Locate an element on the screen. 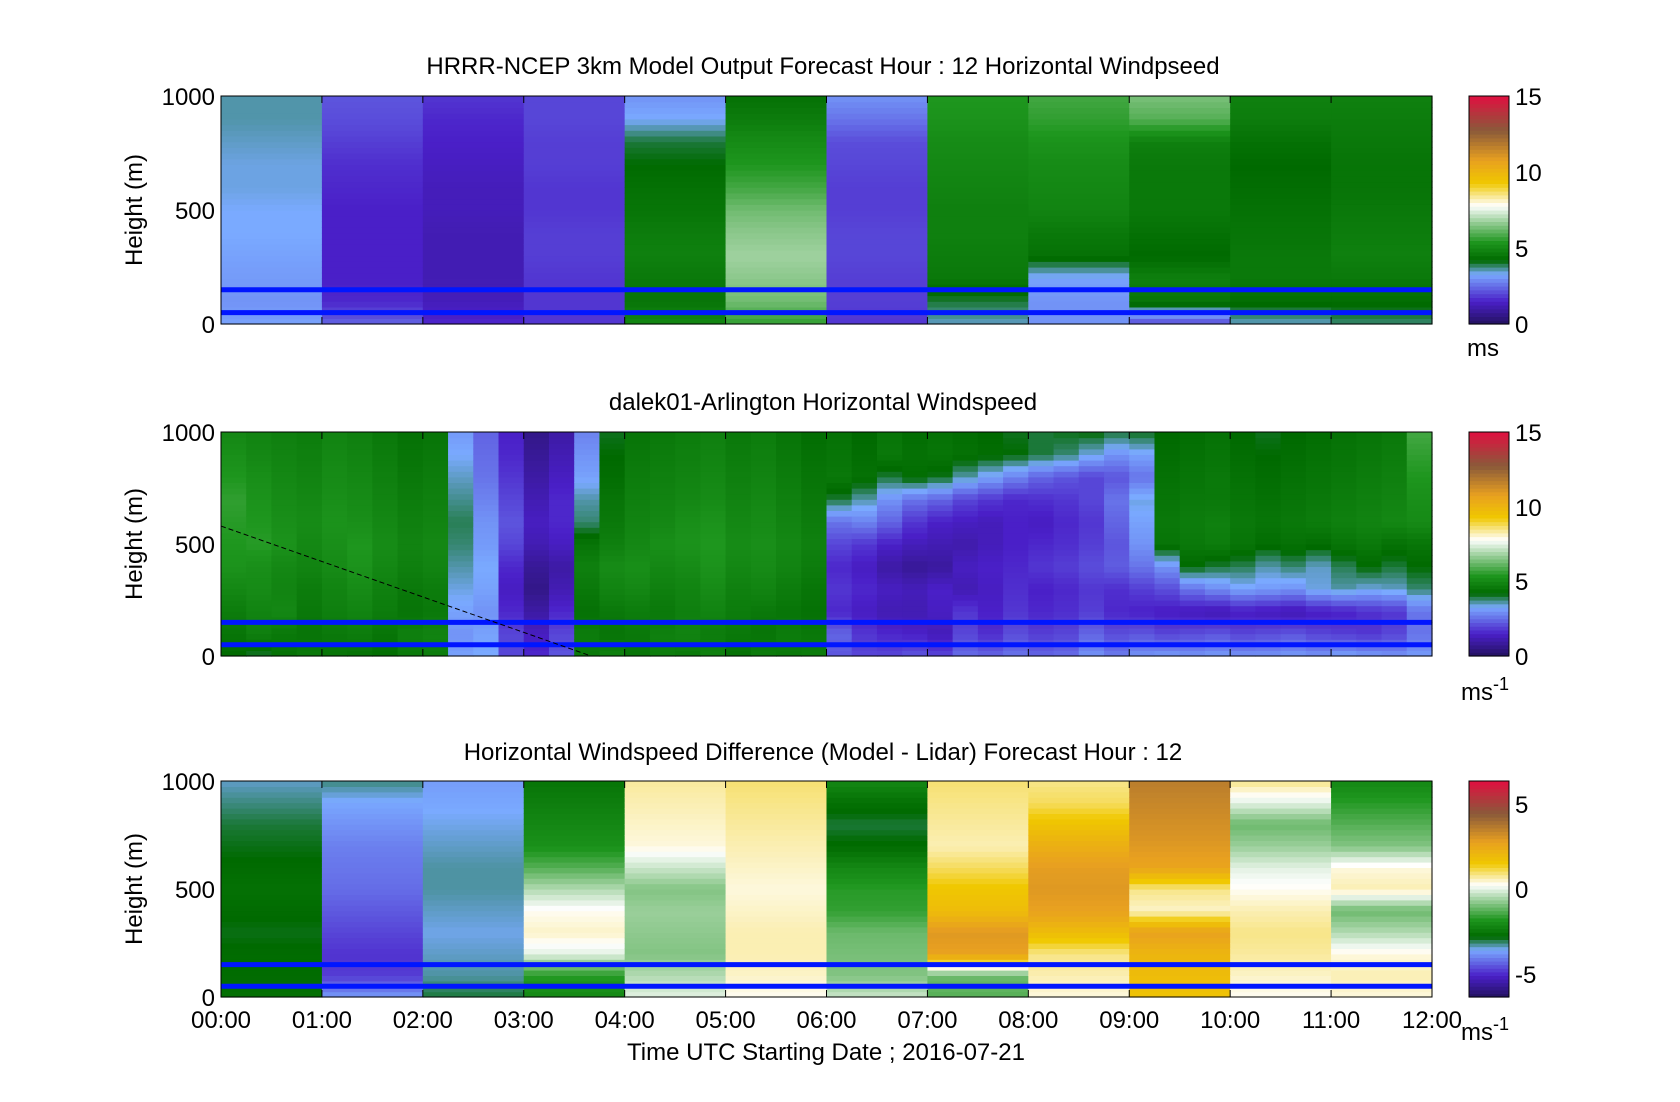  panel-difference-colorbar-unit-exp: -1 is located at coordinates (1501, 1024).